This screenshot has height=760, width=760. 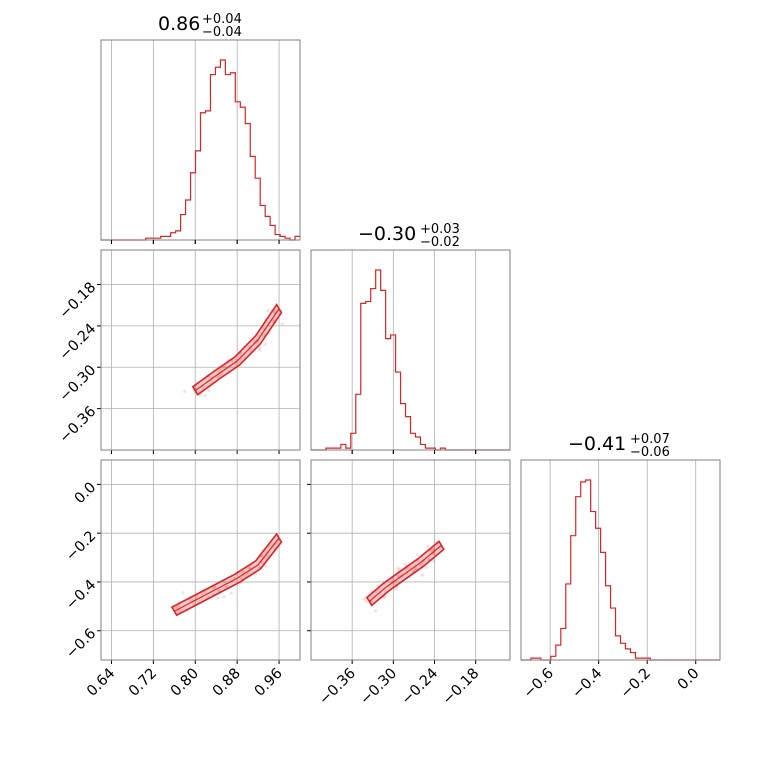 I want to click on title-param-0: 0.86, so click(x=179, y=24).